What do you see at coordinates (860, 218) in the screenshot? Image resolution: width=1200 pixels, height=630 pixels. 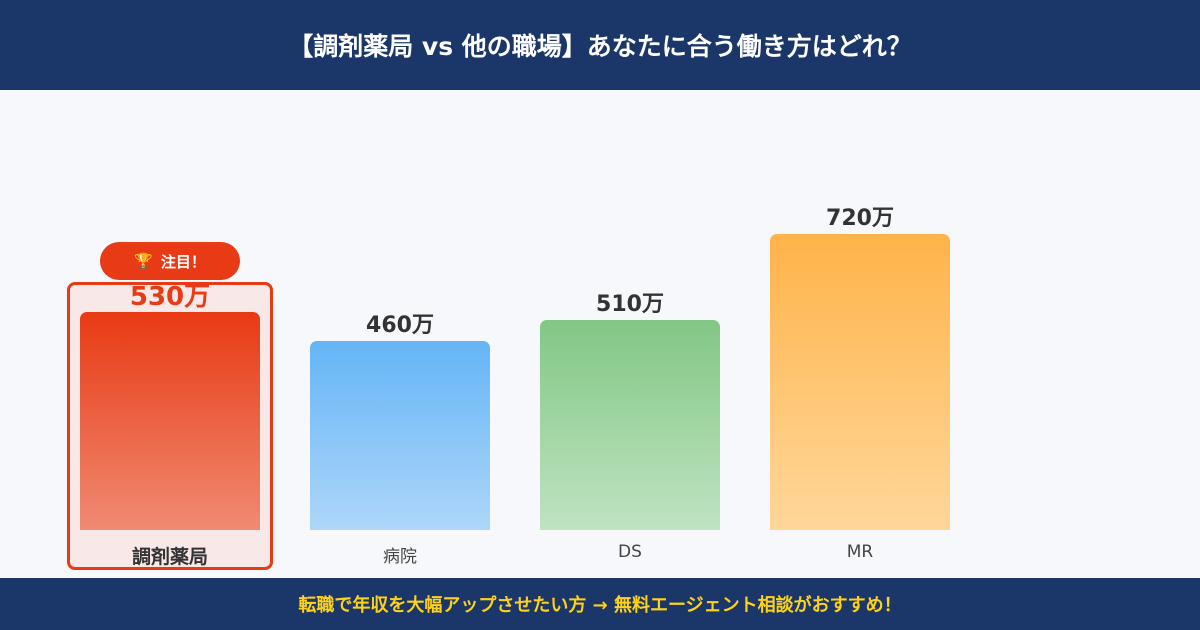 I see `value-label: 720万` at bounding box center [860, 218].